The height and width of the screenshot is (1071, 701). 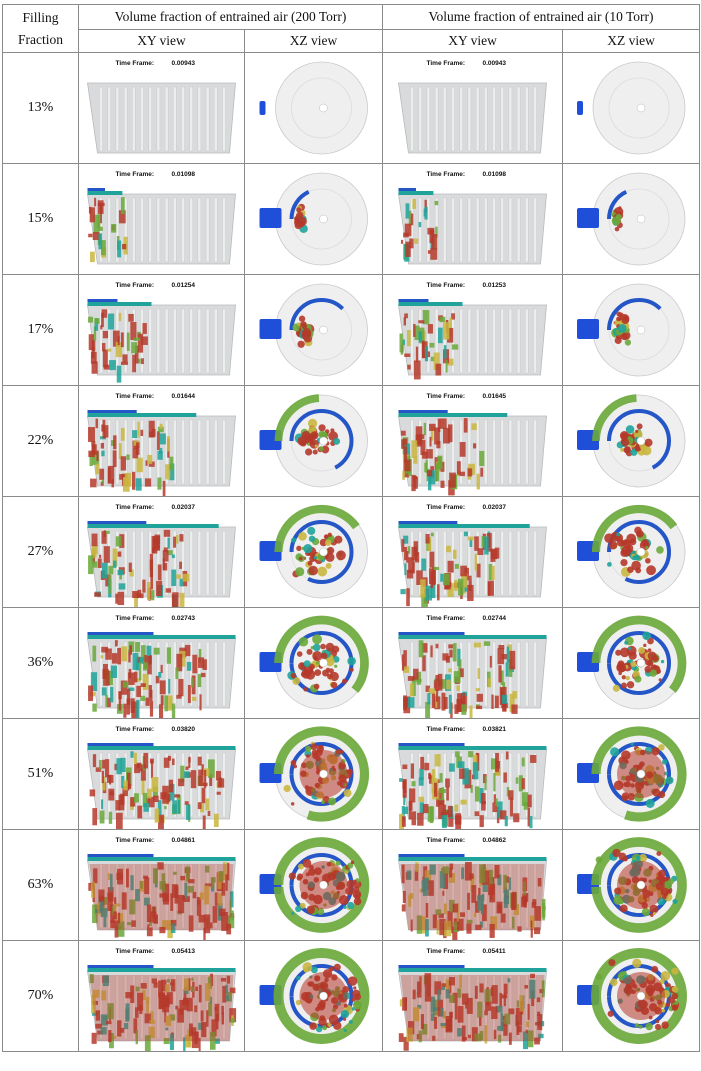 What do you see at coordinates (40, 108) in the screenshot?
I see `filling-fraction-cell: 13%` at bounding box center [40, 108].